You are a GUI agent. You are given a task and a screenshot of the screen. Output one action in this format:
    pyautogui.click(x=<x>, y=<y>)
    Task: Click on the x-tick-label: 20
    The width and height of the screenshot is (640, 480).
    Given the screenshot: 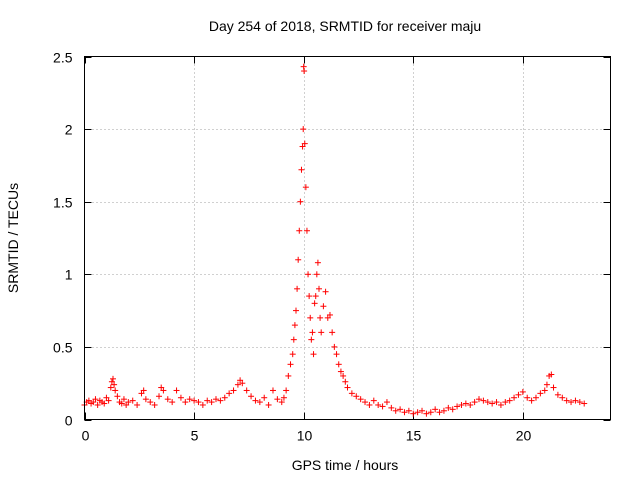 What is the action you would take?
    pyautogui.click(x=524, y=436)
    